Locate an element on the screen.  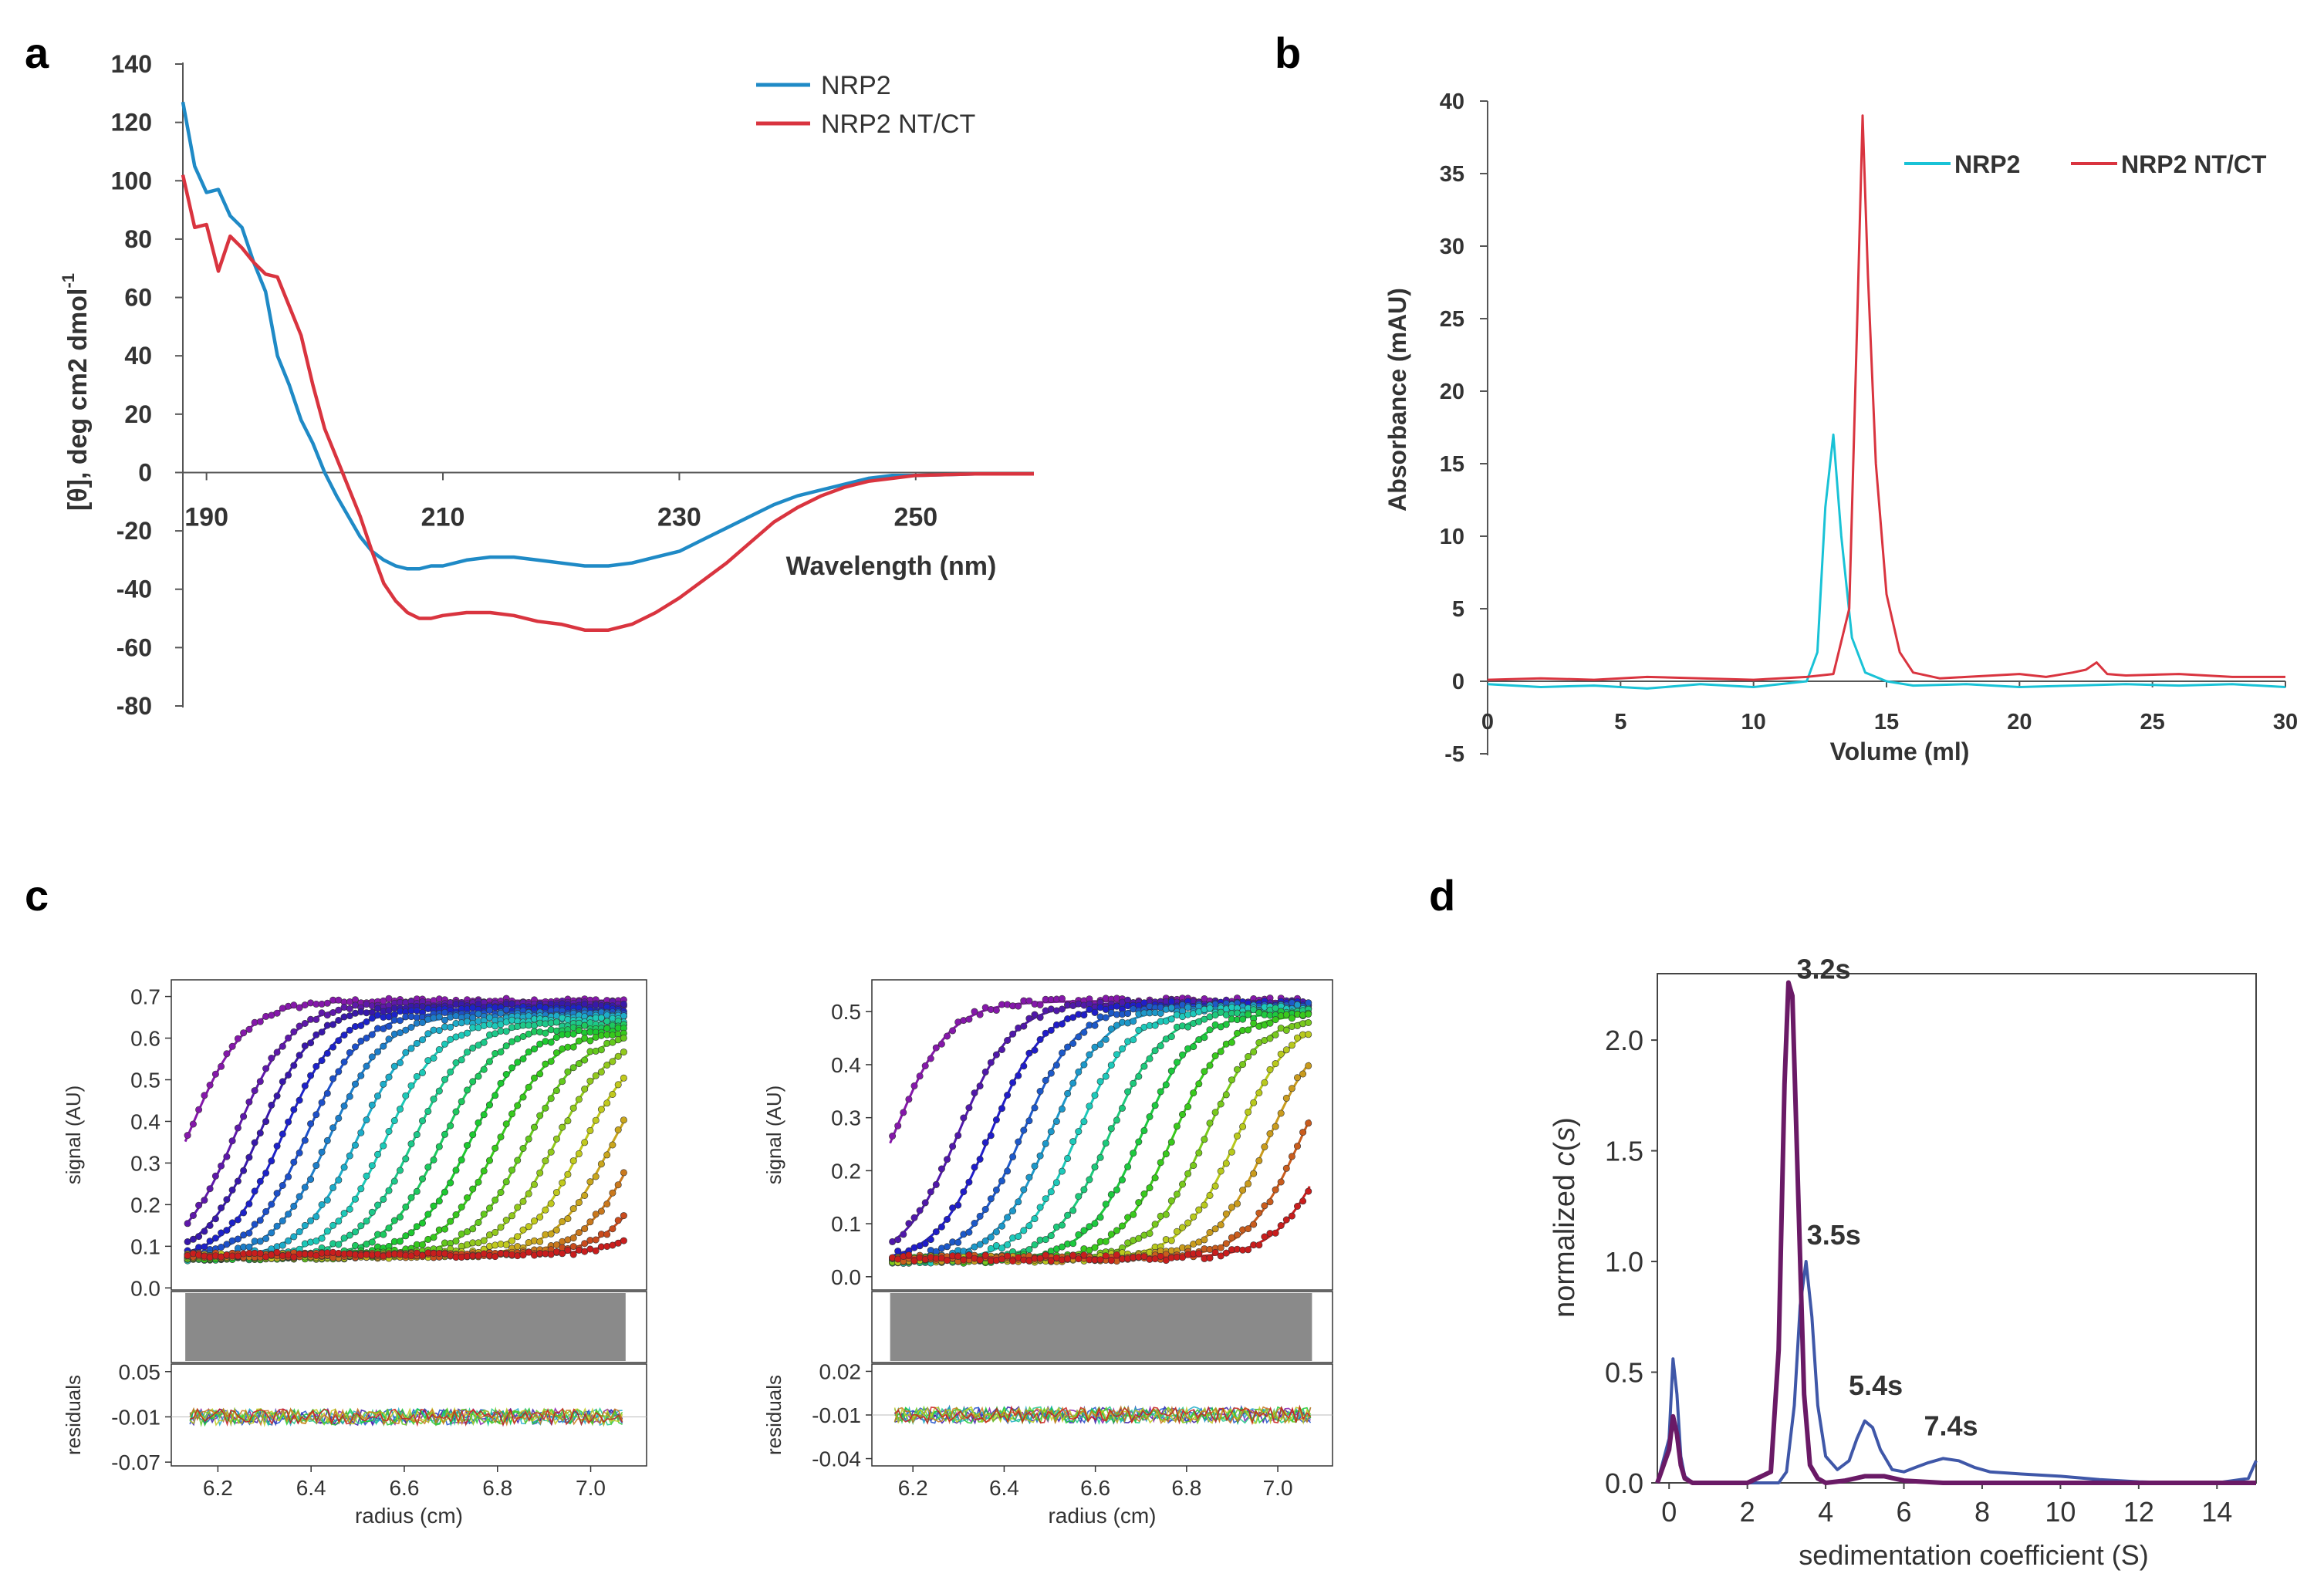
x-tick-label: 7.0 is located at coordinates (1278, 1488).